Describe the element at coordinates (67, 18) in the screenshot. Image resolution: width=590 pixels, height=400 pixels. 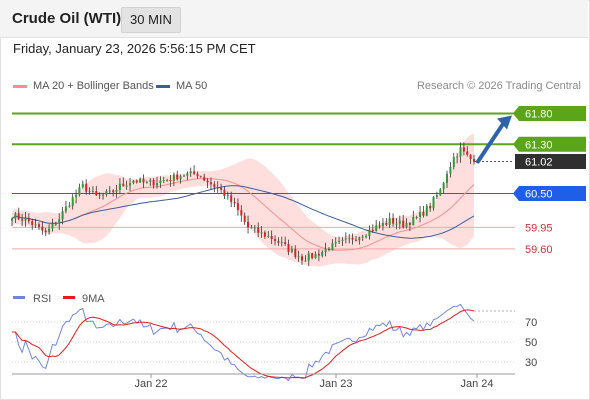
I see `instrument-title: Crude Oil (WTI)` at that location.